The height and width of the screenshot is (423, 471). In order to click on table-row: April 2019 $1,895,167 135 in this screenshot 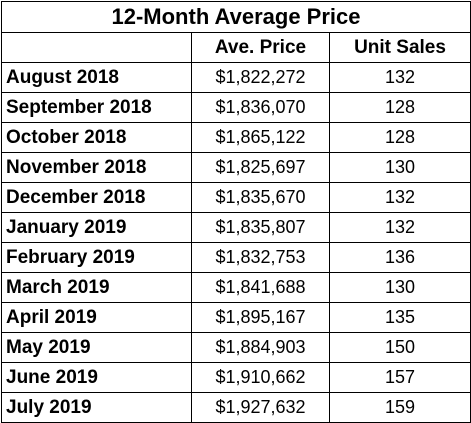, I will do `click(236, 317)`.